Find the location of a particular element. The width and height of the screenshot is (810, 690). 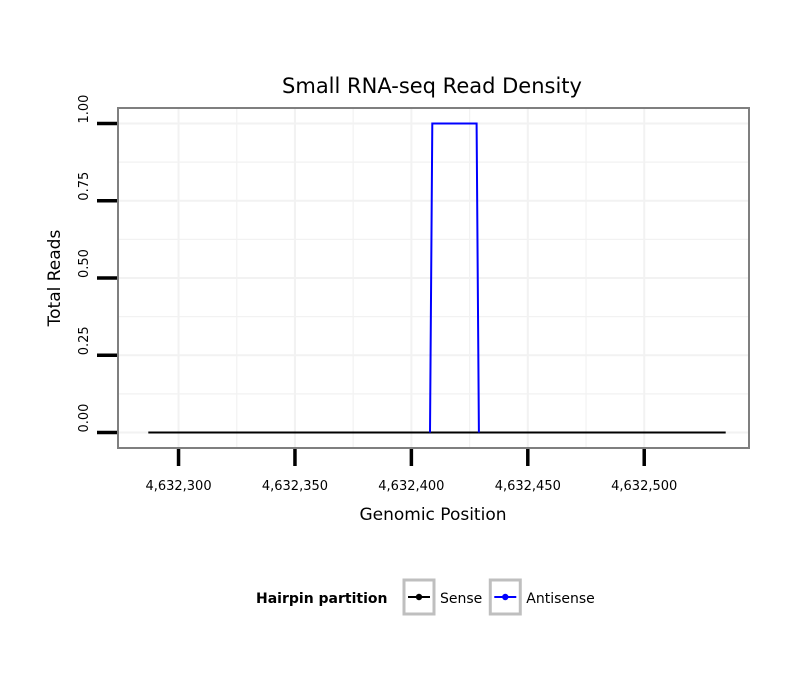

x-tick-label: 4,632,350 is located at coordinates (295, 486).